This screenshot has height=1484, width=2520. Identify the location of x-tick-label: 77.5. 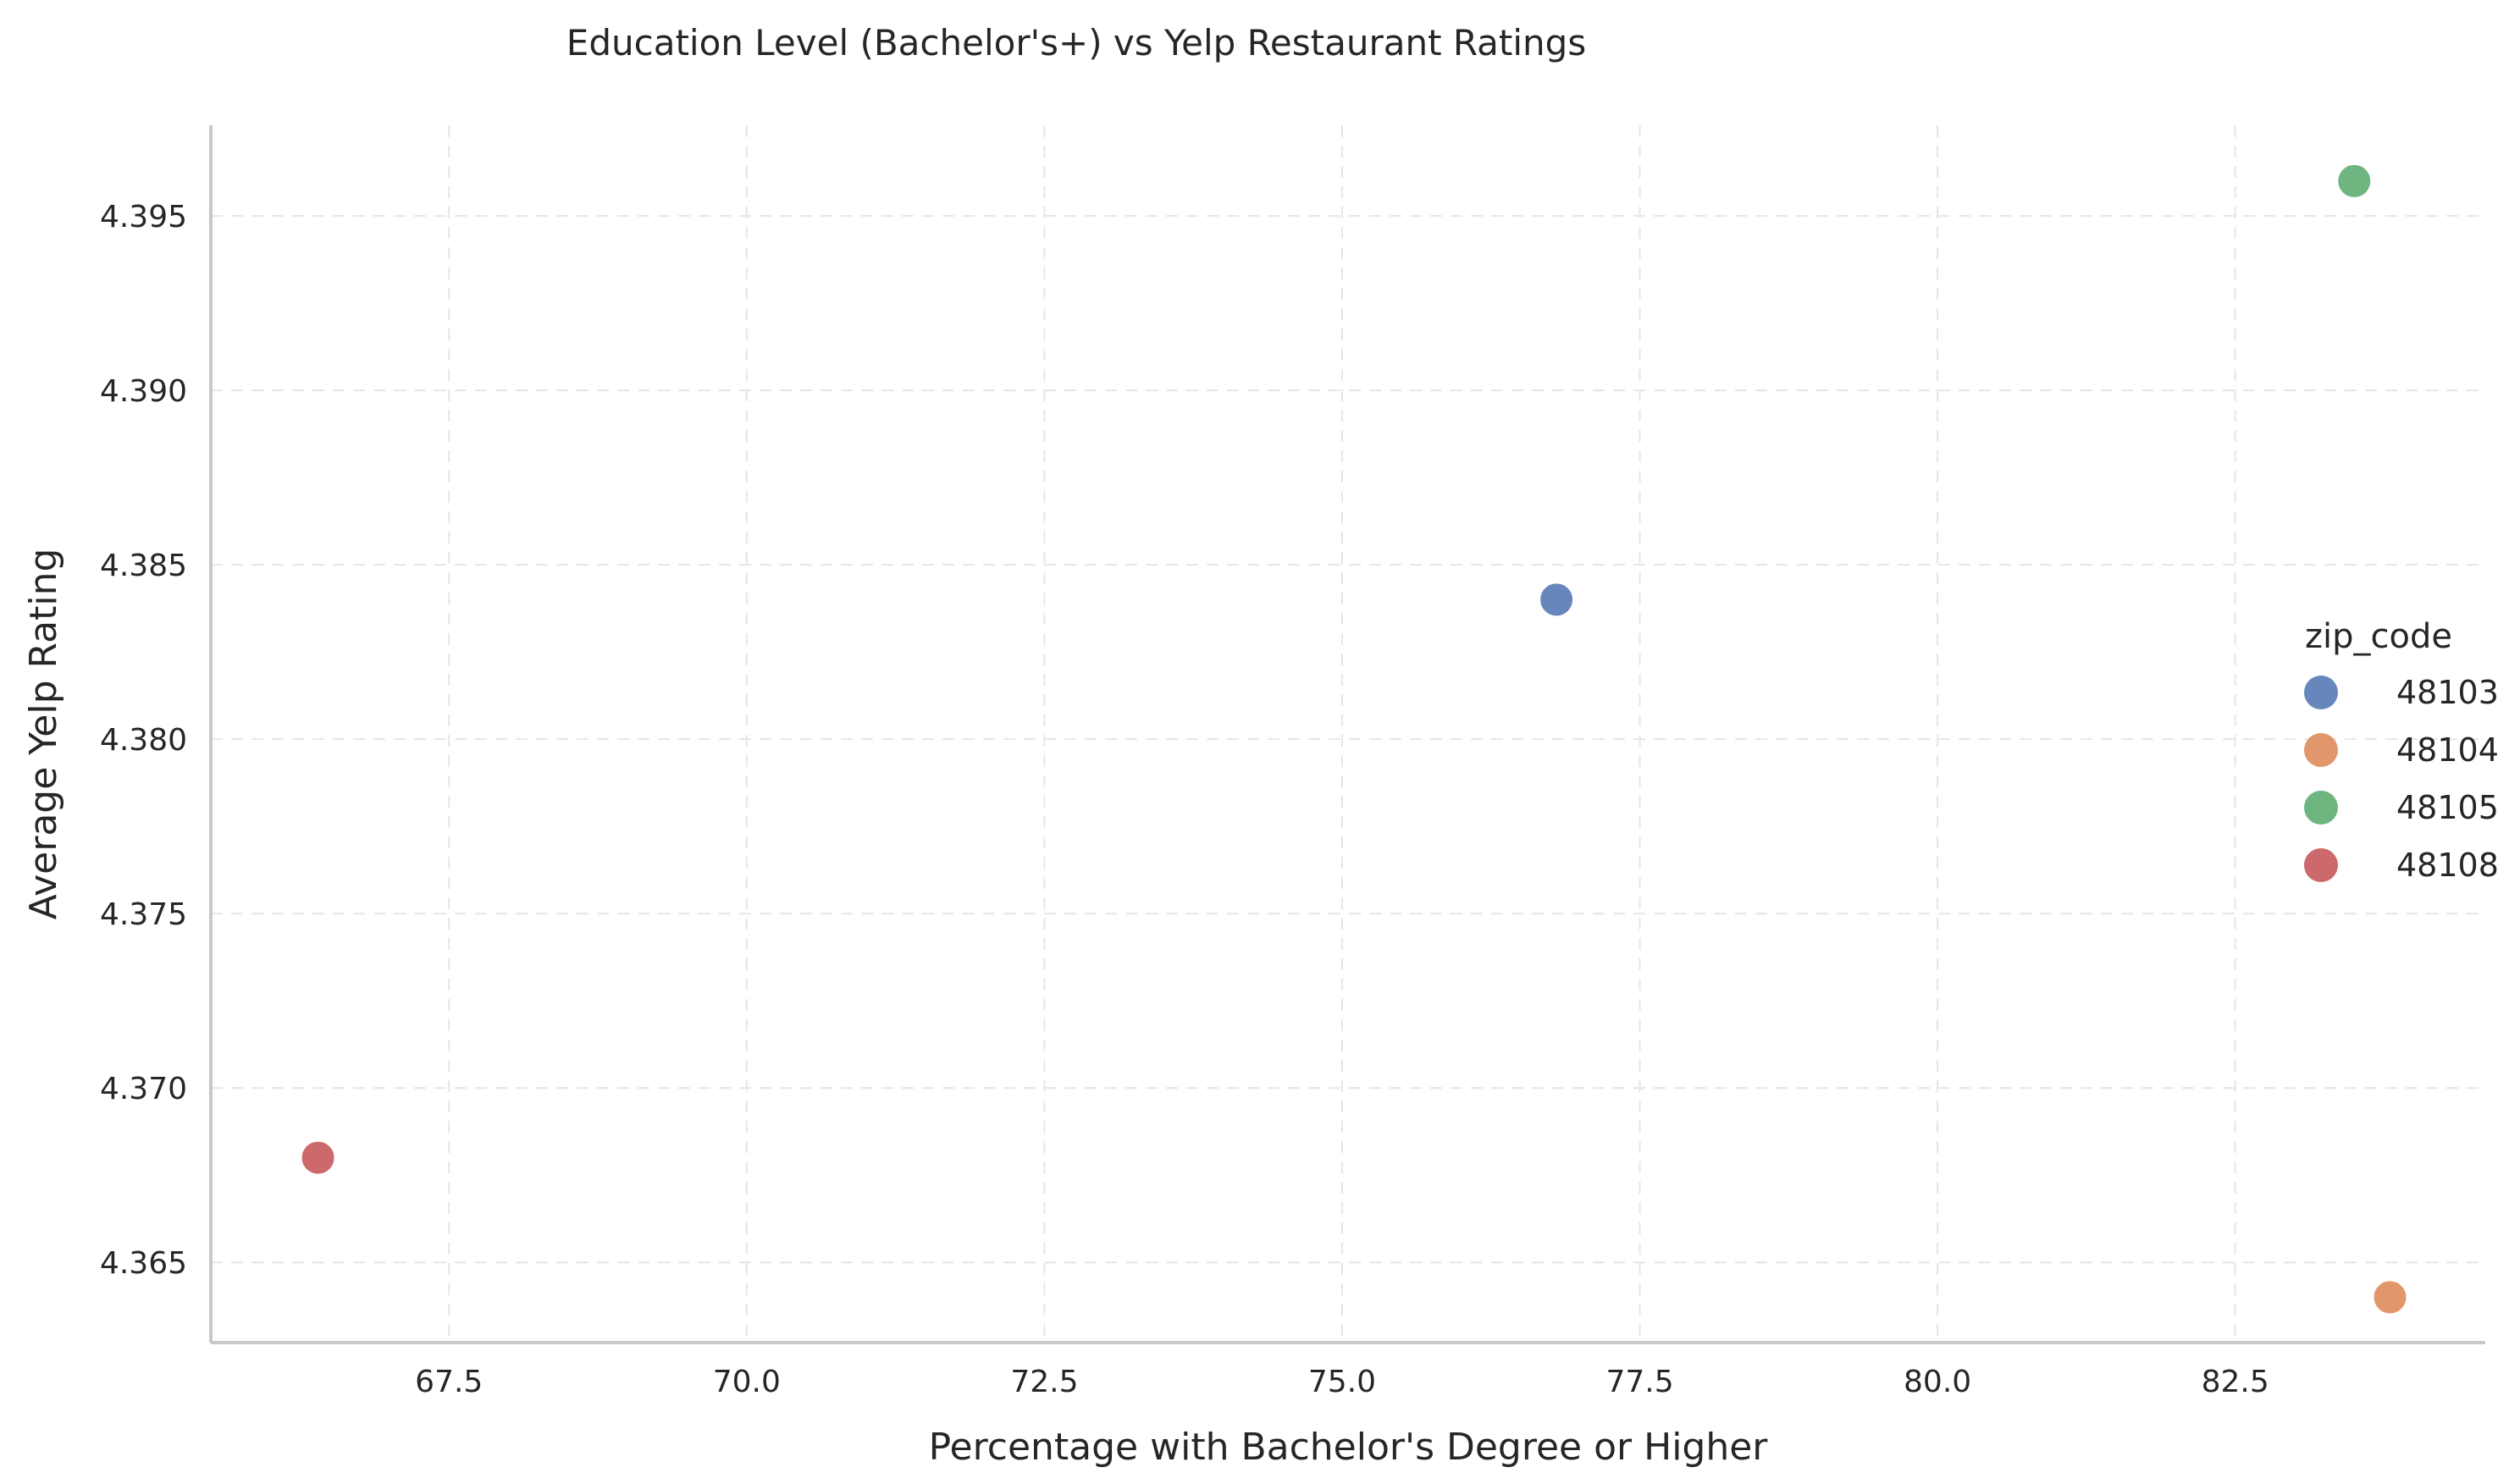
(1639, 1382).